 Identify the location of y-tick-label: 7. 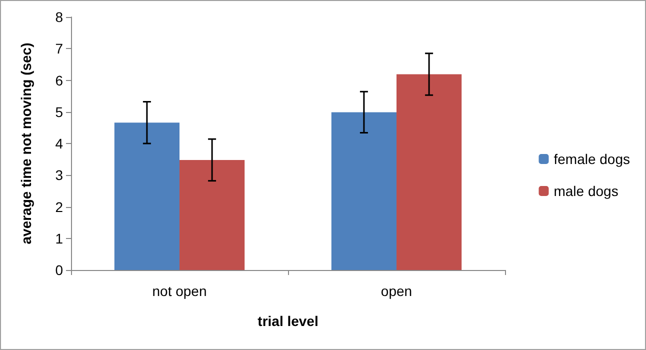
(59, 48).